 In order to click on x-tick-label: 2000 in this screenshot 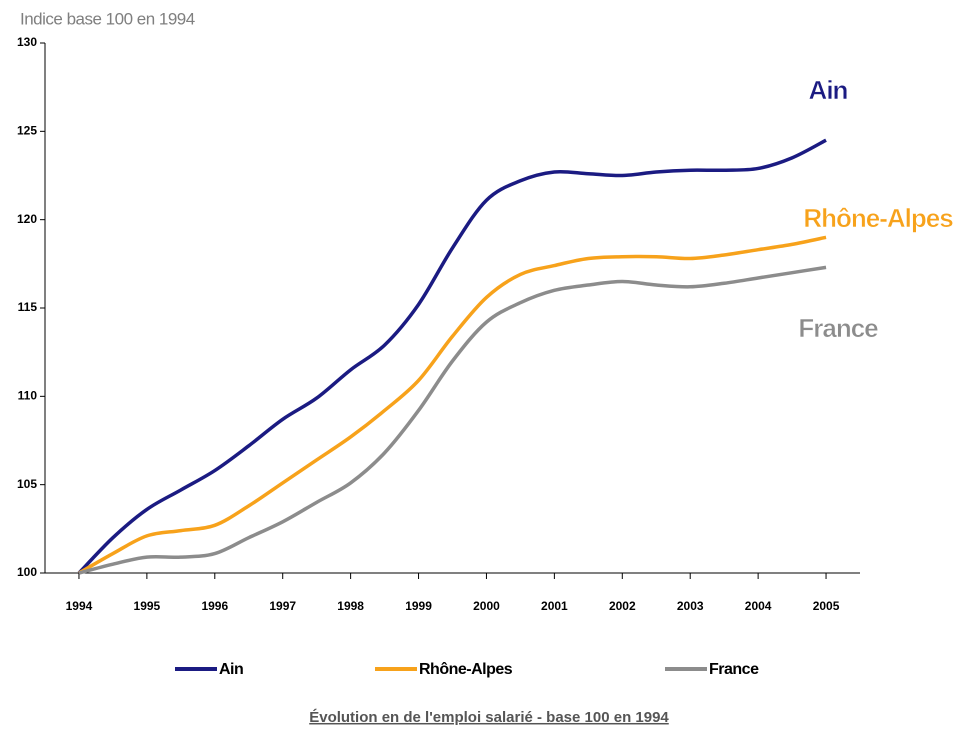, I will do `click(486, 606)`.